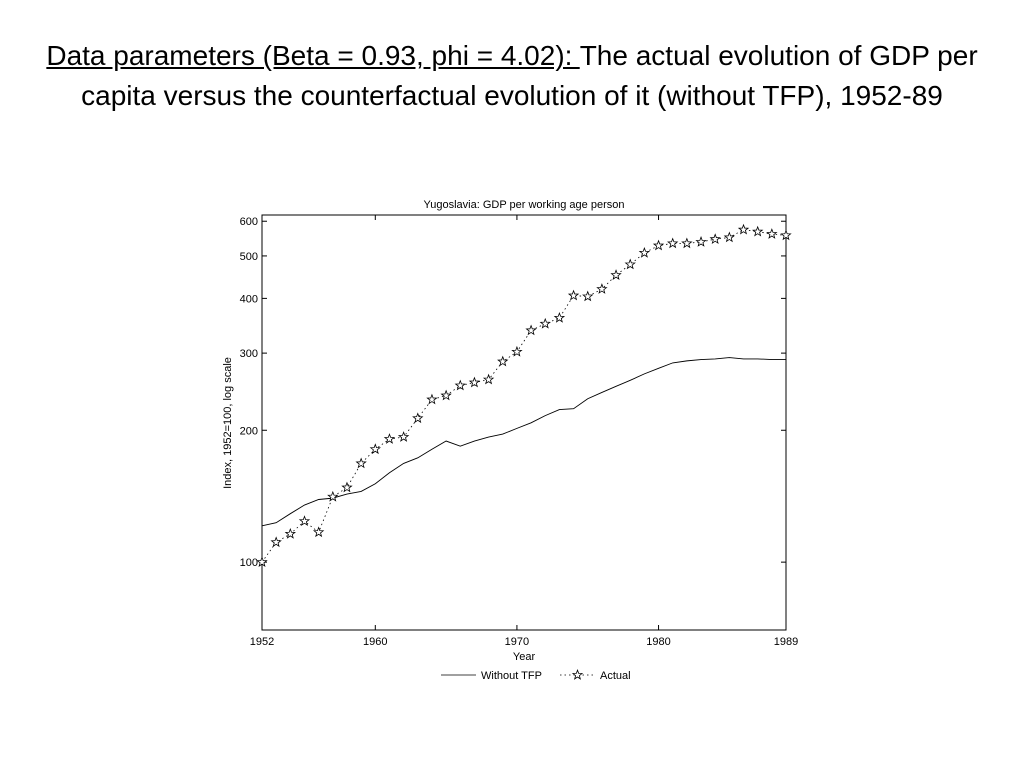 This screenshot has height=768, width=1024. Describe the element at coordinates (615, 676) in the screenshot. I see `legend-label-actual: Actual` at that location.